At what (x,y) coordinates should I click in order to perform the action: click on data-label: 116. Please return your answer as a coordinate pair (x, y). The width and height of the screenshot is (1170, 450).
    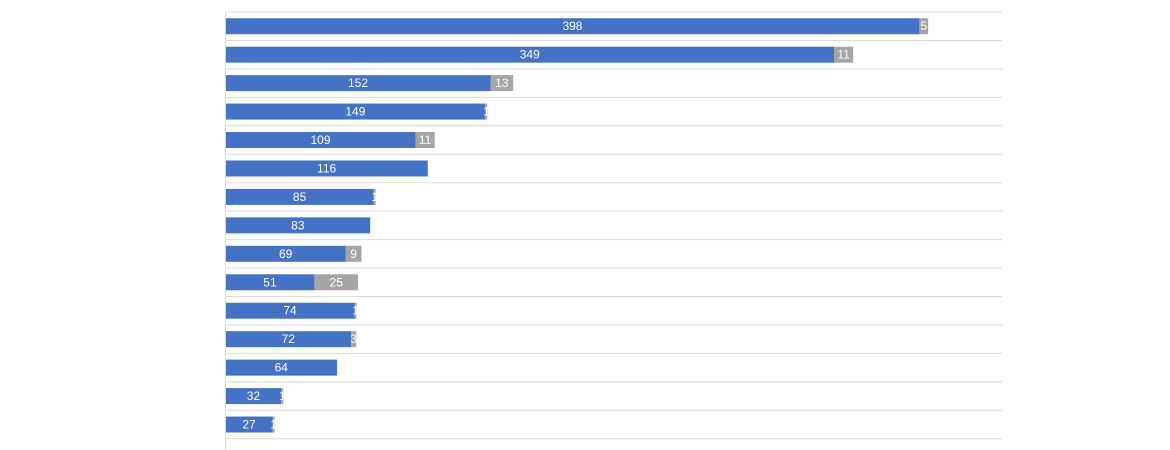
    Looking at the image, I should click on (326, 168).